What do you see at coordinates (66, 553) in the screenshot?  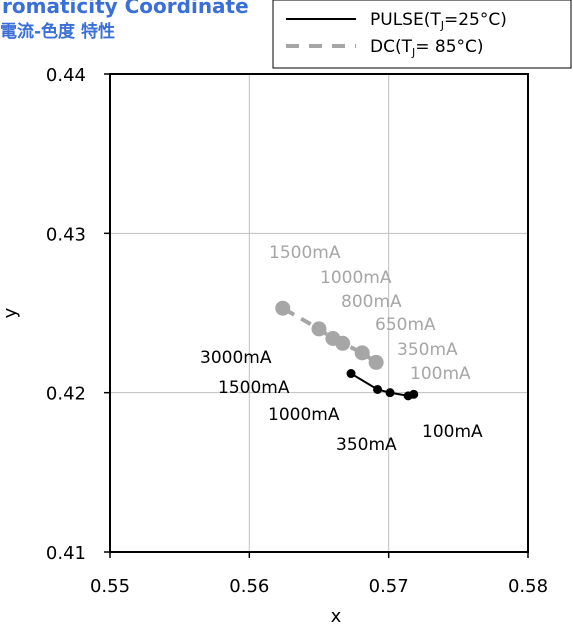 I see `y-tick-label: 0.41` at bounding box center [66, 553].